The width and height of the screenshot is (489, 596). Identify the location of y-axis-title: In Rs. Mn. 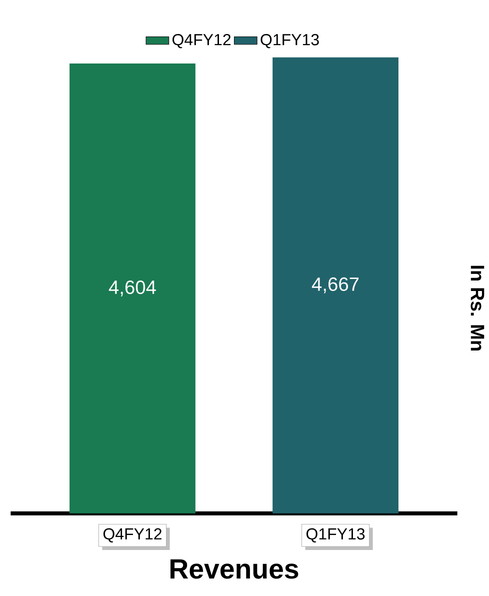
(477, 308).